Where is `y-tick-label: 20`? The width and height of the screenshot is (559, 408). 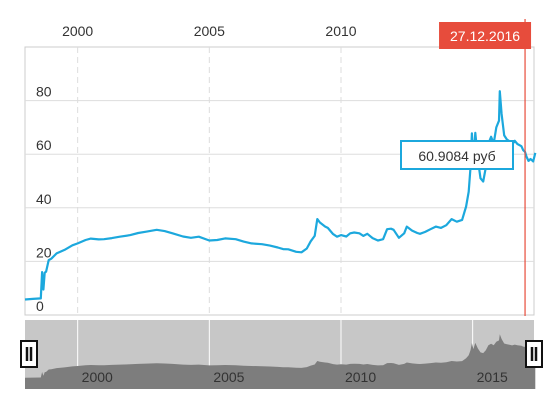
y-tick-label: 20 is located at coordinates (44, 252).